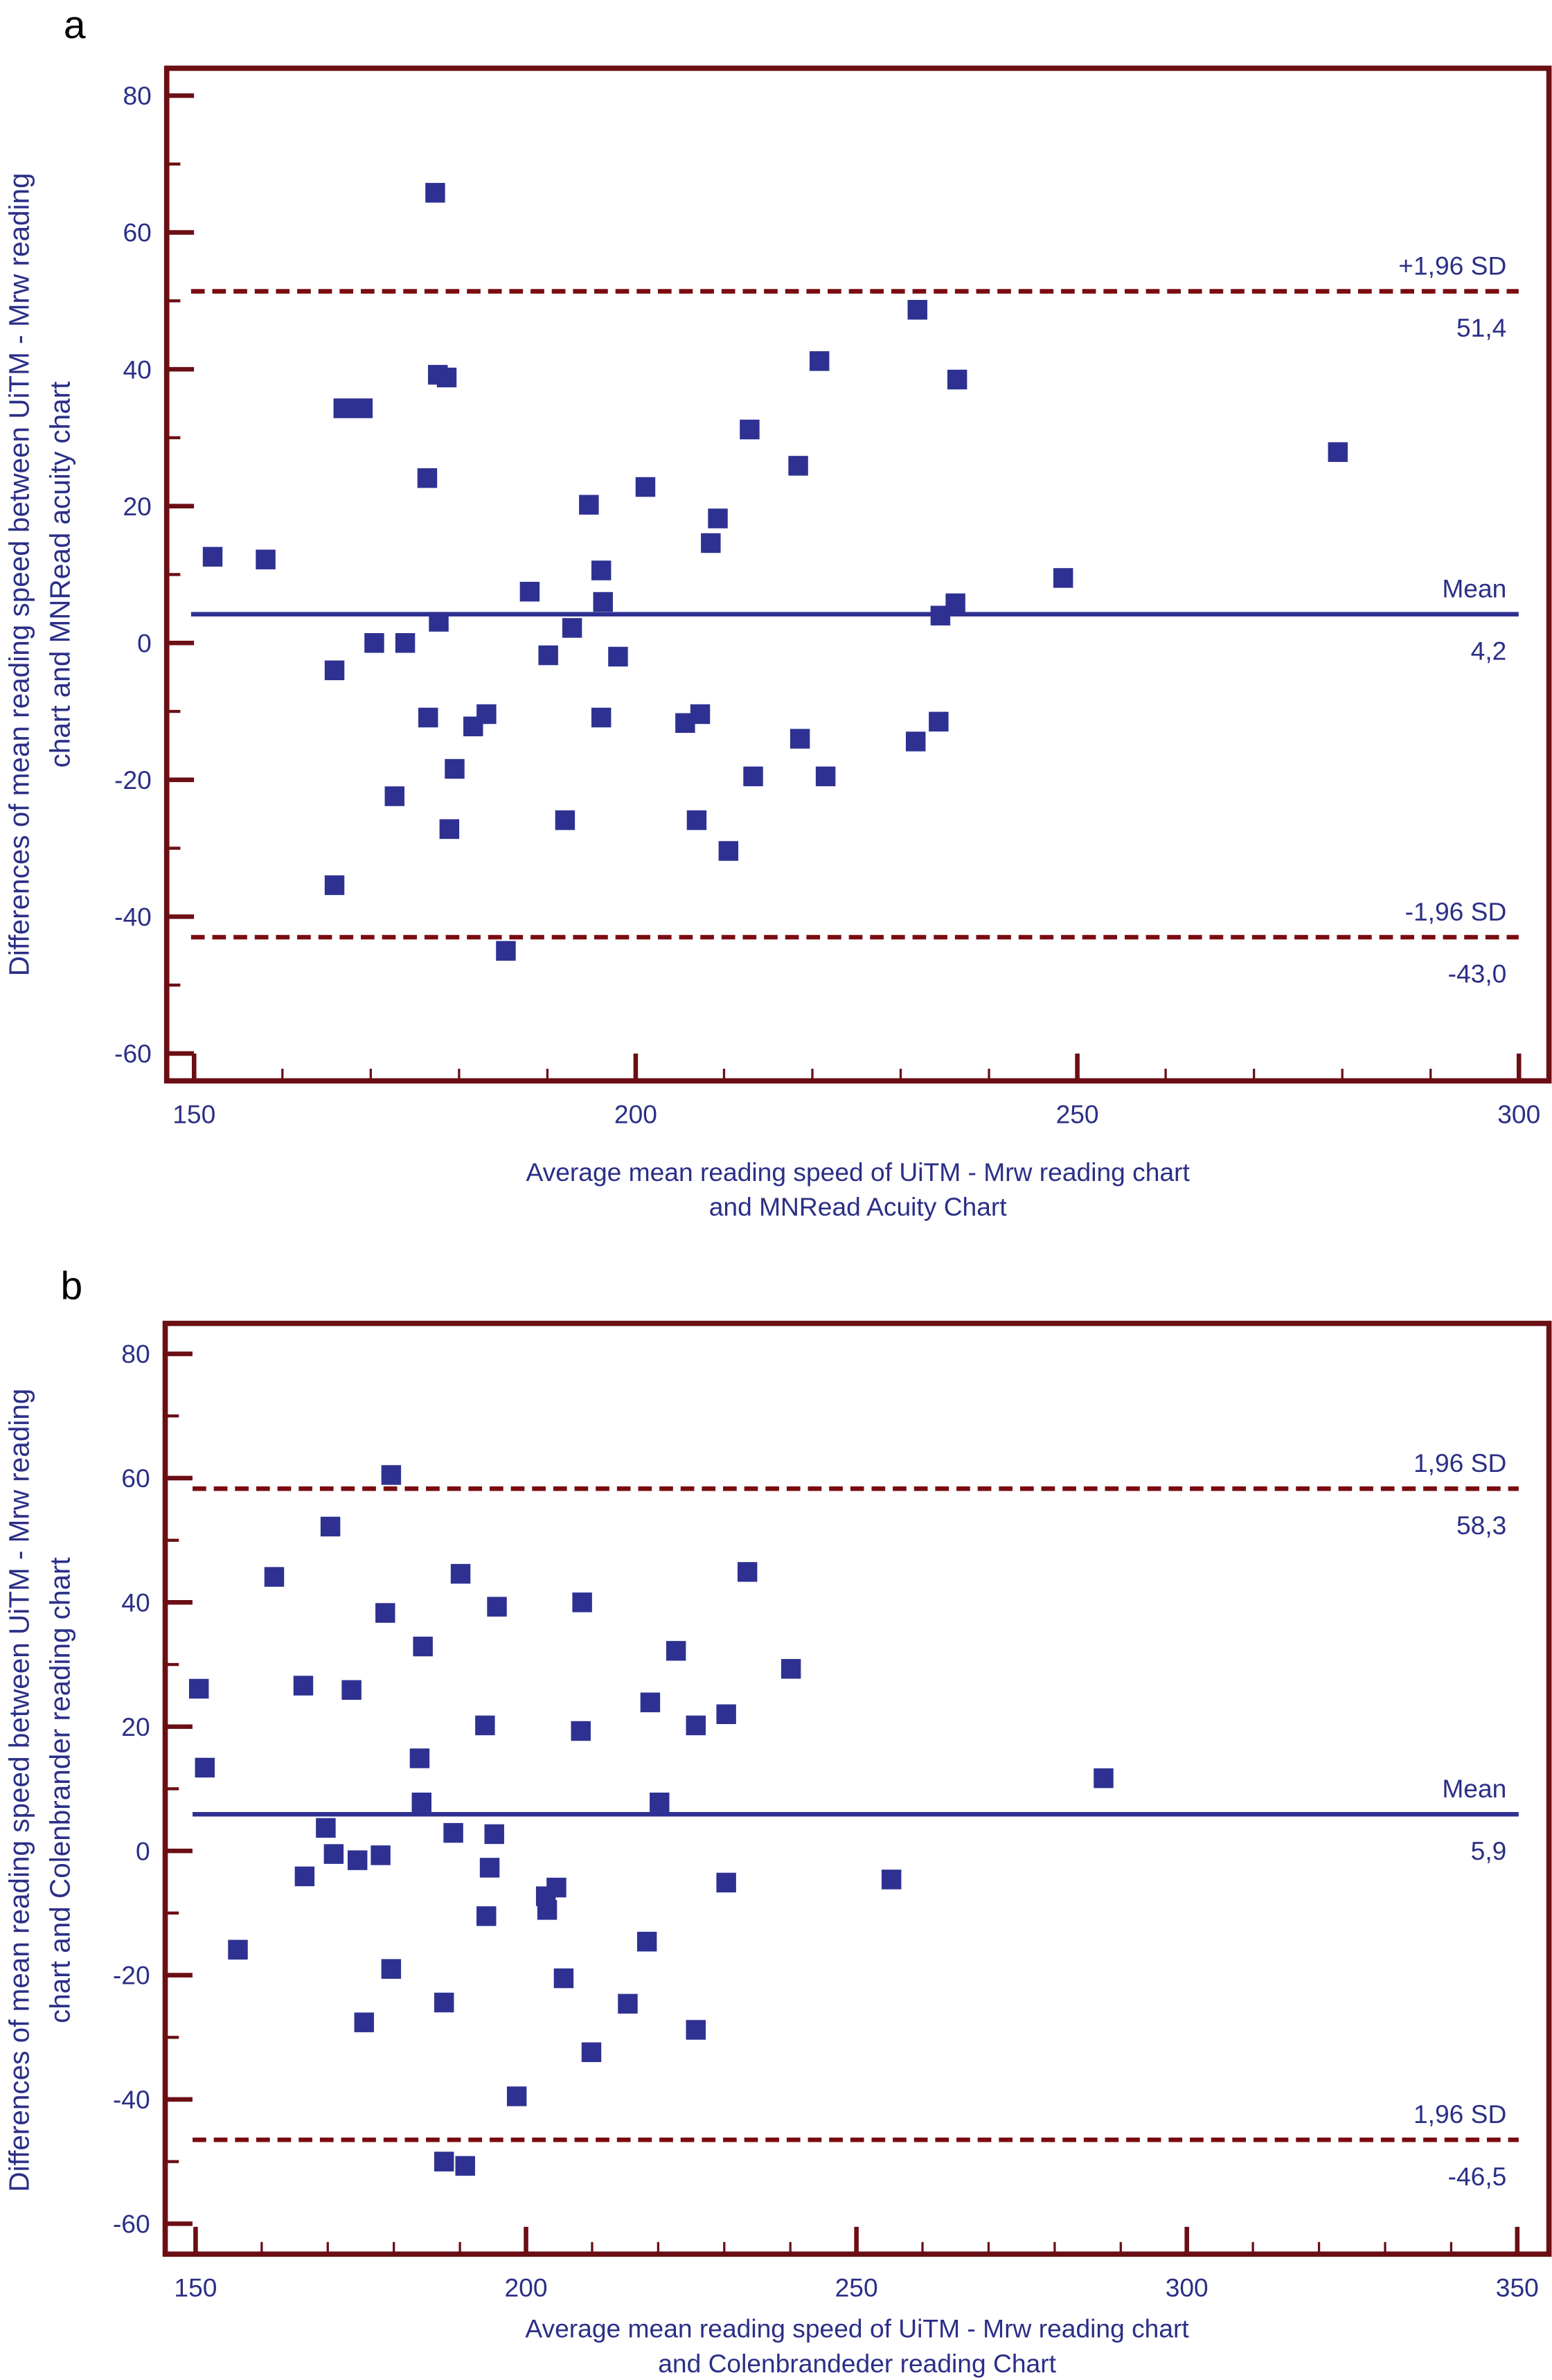  I want to click on x-axis-label: and Colenbrandeder reading Chart, so click(857, 2363).